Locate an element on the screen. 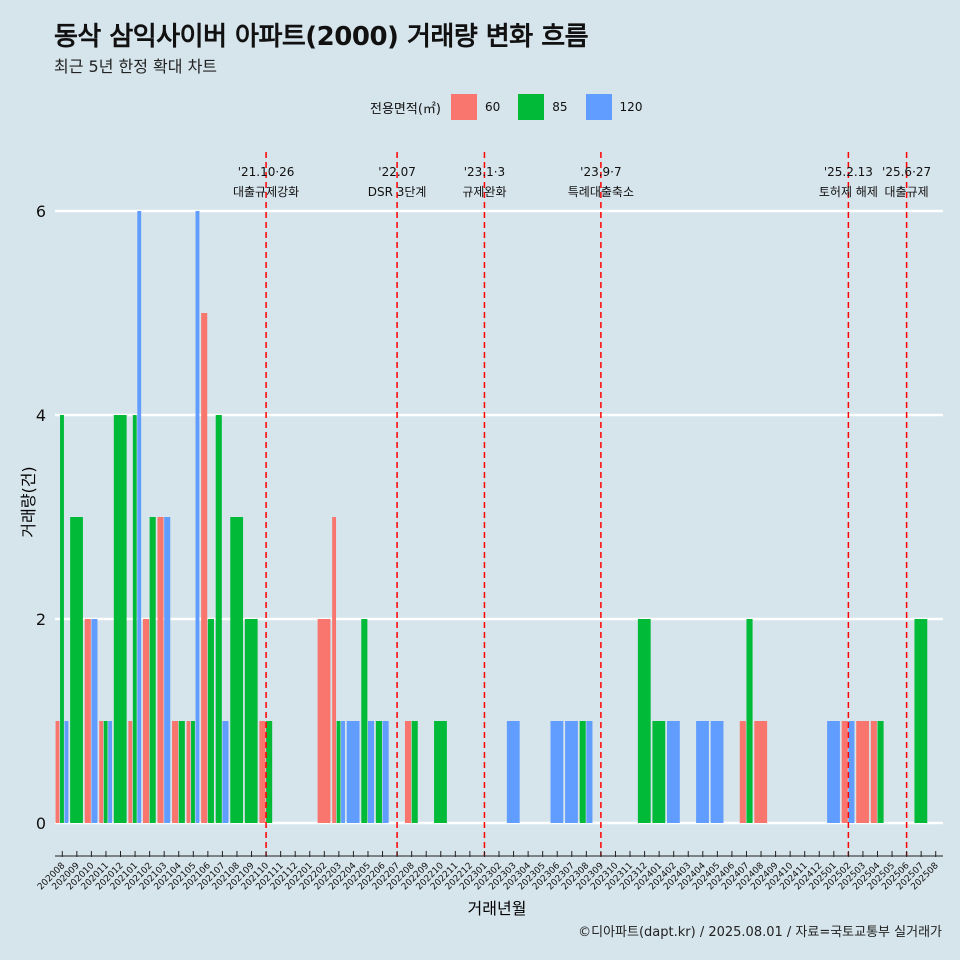  x-axis-label: 거래년월 is located at coordinates (497, 908).